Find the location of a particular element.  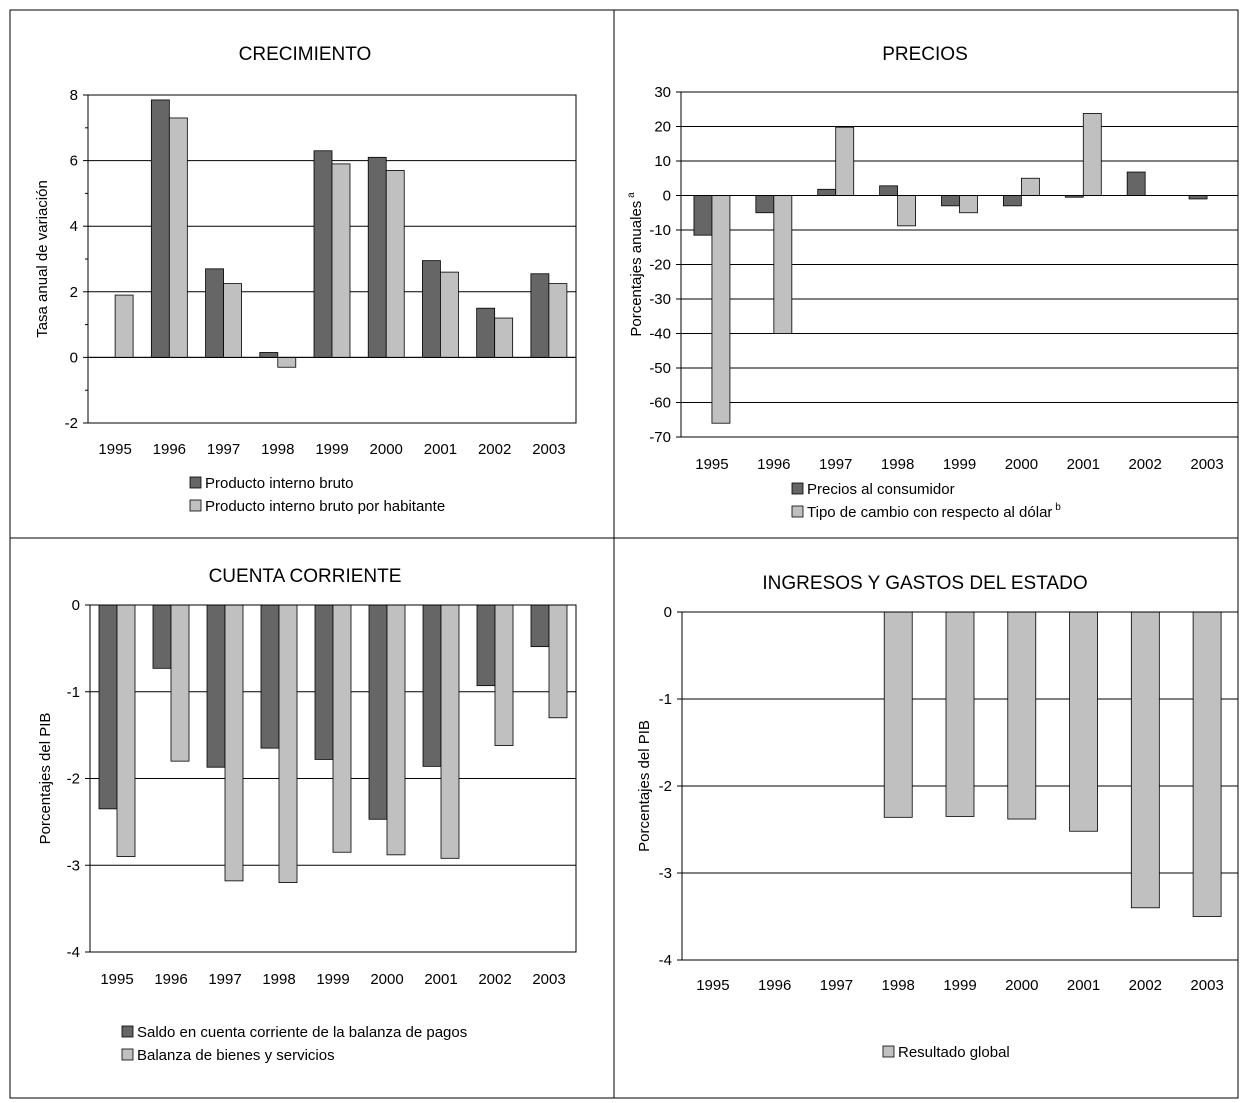

y-tick-label: 30 is located at coordinates (662, 92).